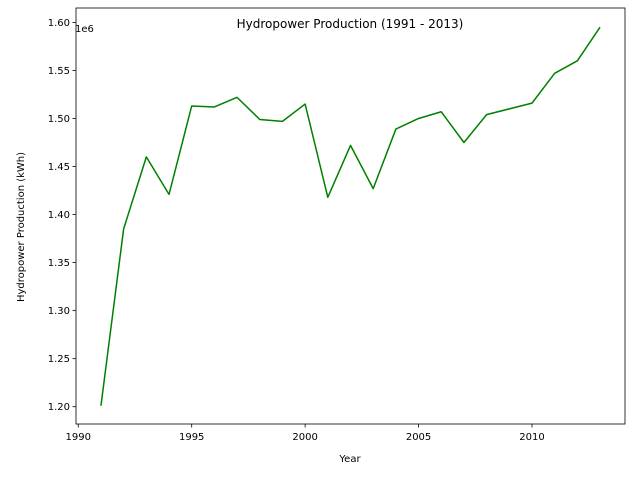 Image resolution: width=640 pixels, height=480 pixels. Describe the element at coordinates (418, 437) in the screenshot. I see `x-tick-label: 2005` at that location.